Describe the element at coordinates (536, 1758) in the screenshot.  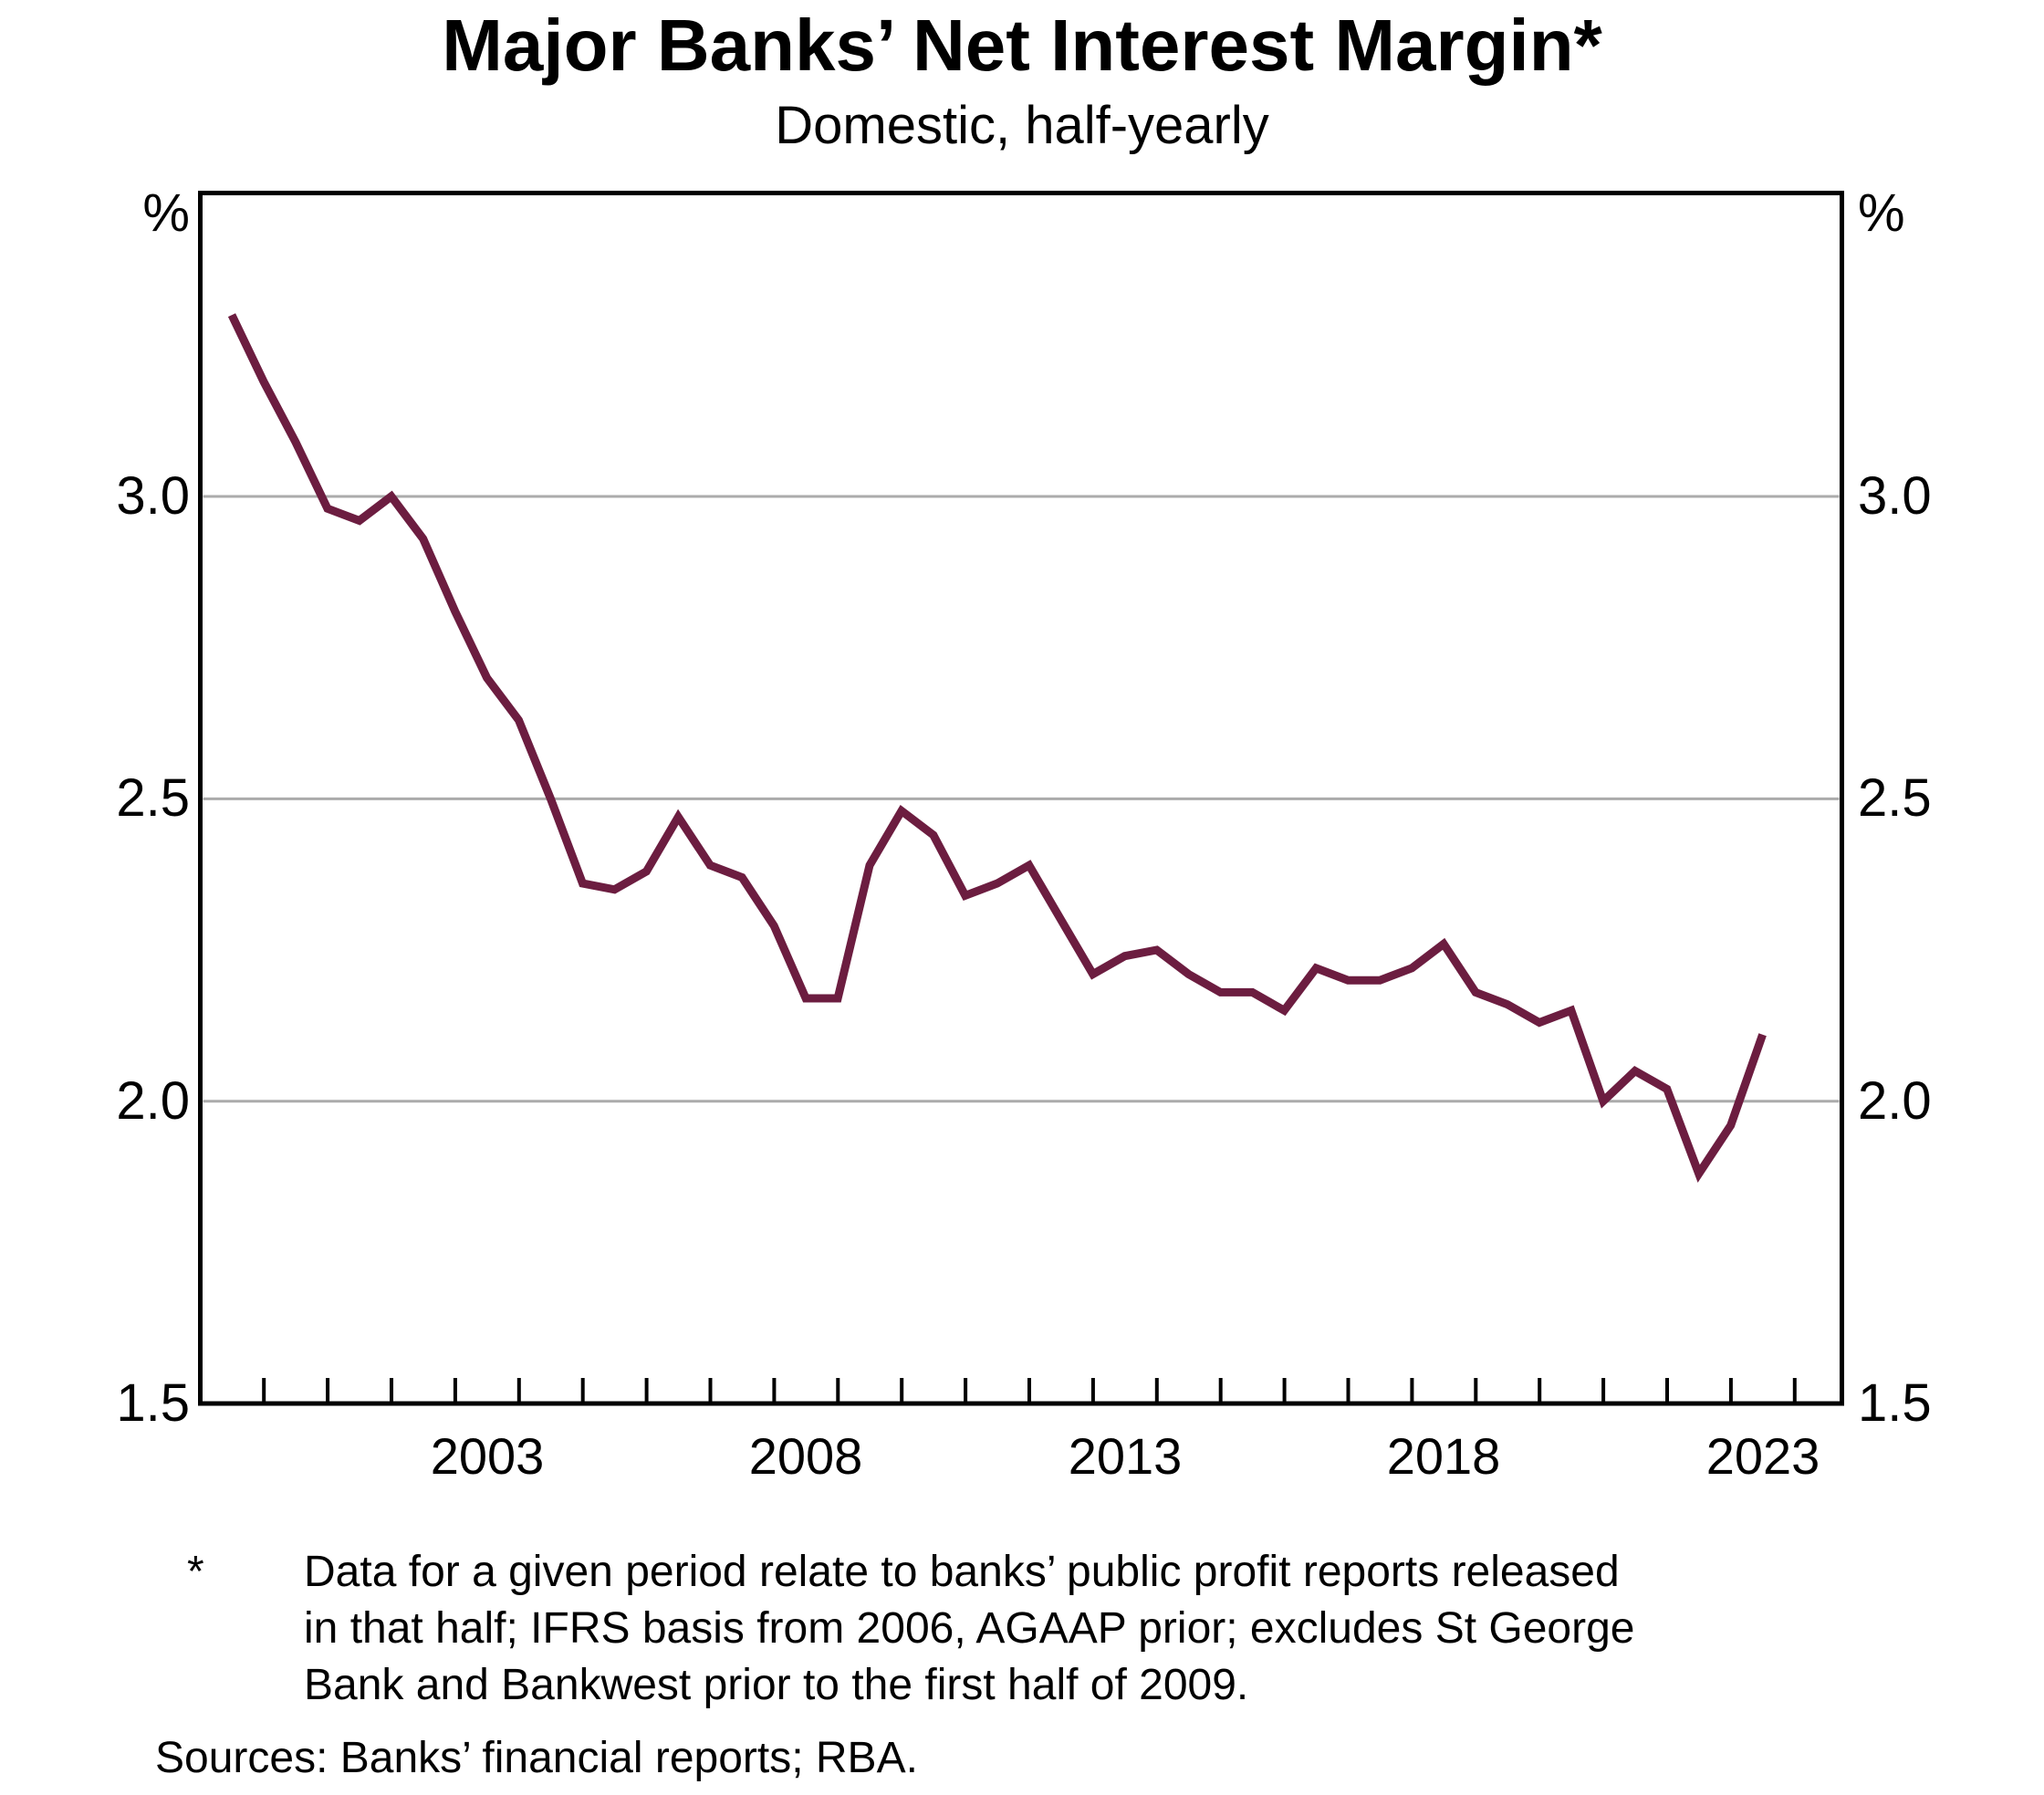
I see `sources-line: Sources: Banks’ financial reports; RBA.` at that location.